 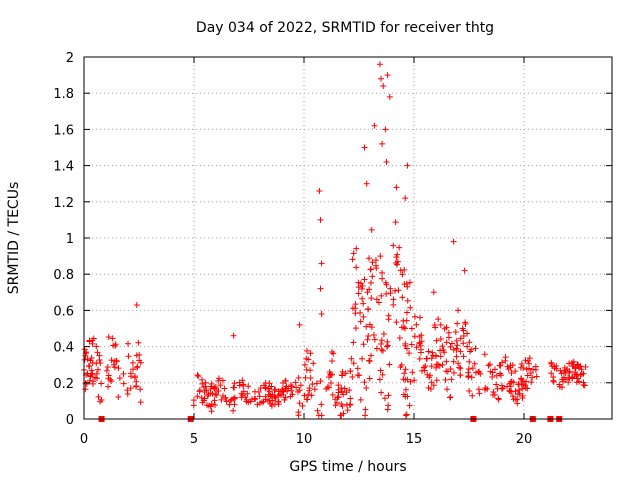 What do you see at coordinates (63, 275) in the screenshot?
I see `y-tick-label: 0.8` at bounding box center [63, 275].